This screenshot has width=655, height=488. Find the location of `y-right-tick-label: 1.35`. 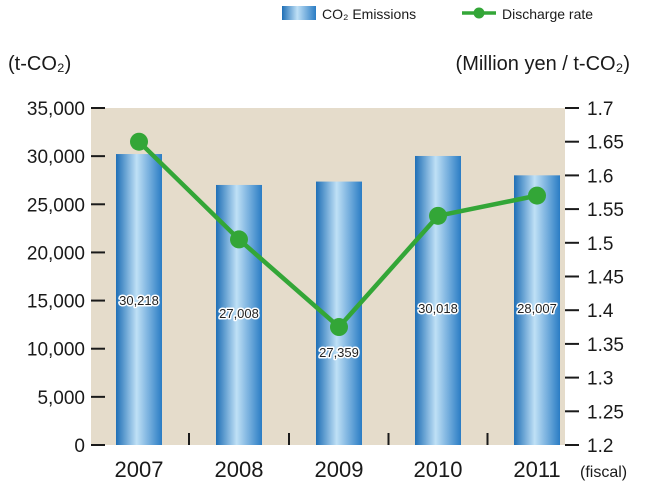

y-right-tick-label: 1.35 is located at coordinates (605, 345).